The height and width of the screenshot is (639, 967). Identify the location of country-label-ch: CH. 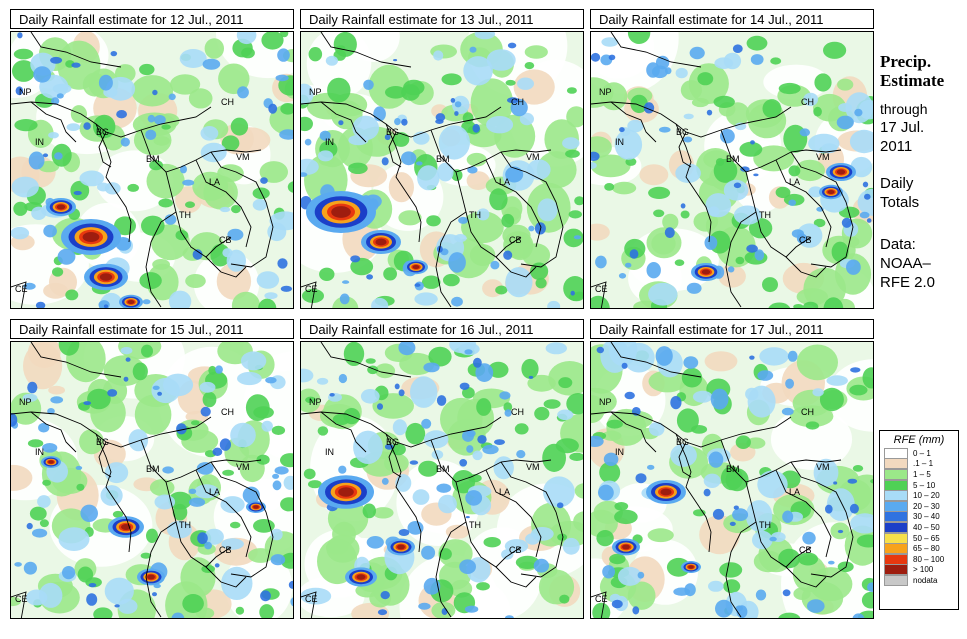
(807, 102).